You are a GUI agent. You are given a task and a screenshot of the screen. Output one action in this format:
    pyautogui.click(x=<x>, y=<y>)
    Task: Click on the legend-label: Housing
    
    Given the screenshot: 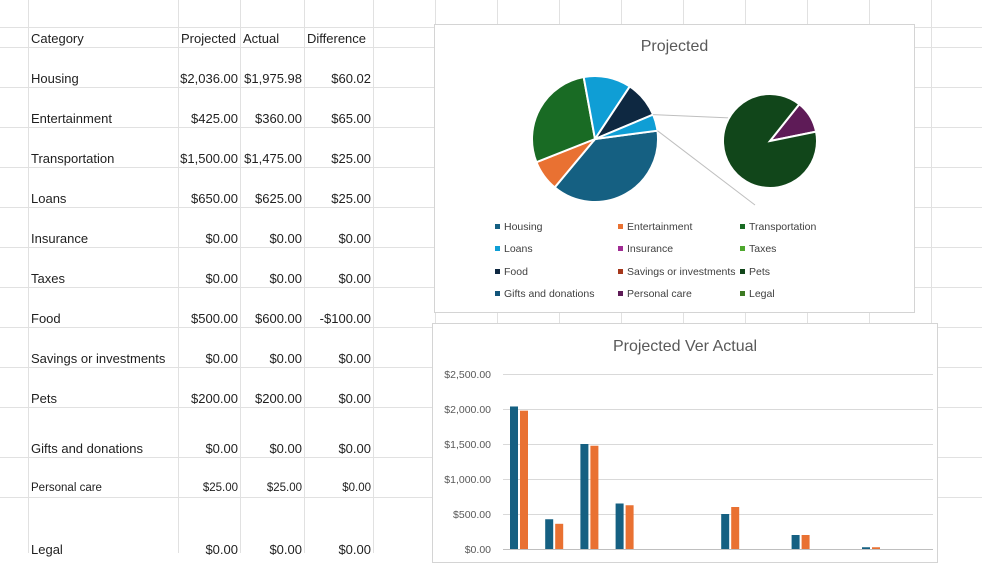 What is the action you would take?
    pyautogui.click(x=523, y=227)
    